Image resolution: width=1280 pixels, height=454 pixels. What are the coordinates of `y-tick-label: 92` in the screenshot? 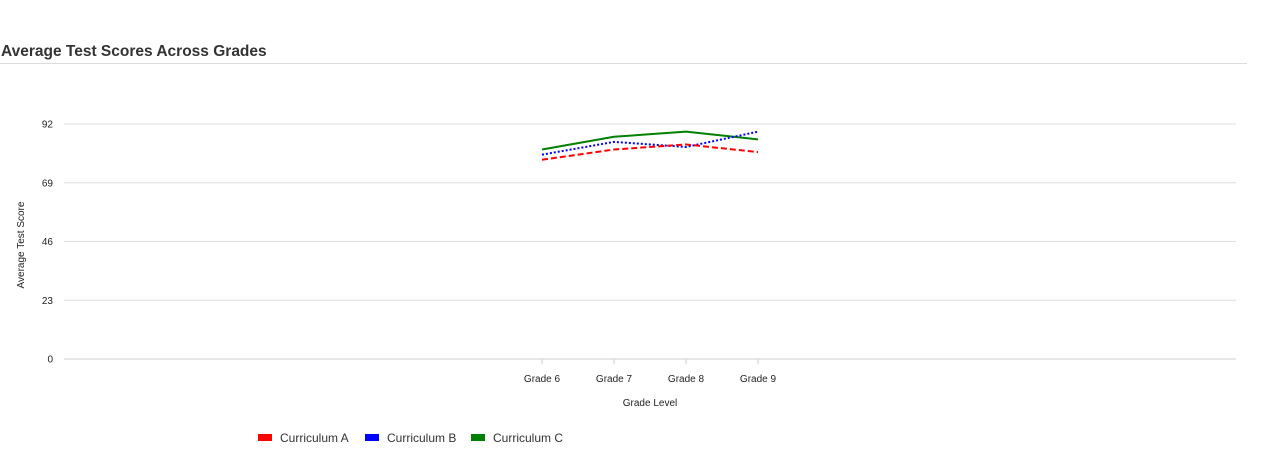 It's located at (48, 125).